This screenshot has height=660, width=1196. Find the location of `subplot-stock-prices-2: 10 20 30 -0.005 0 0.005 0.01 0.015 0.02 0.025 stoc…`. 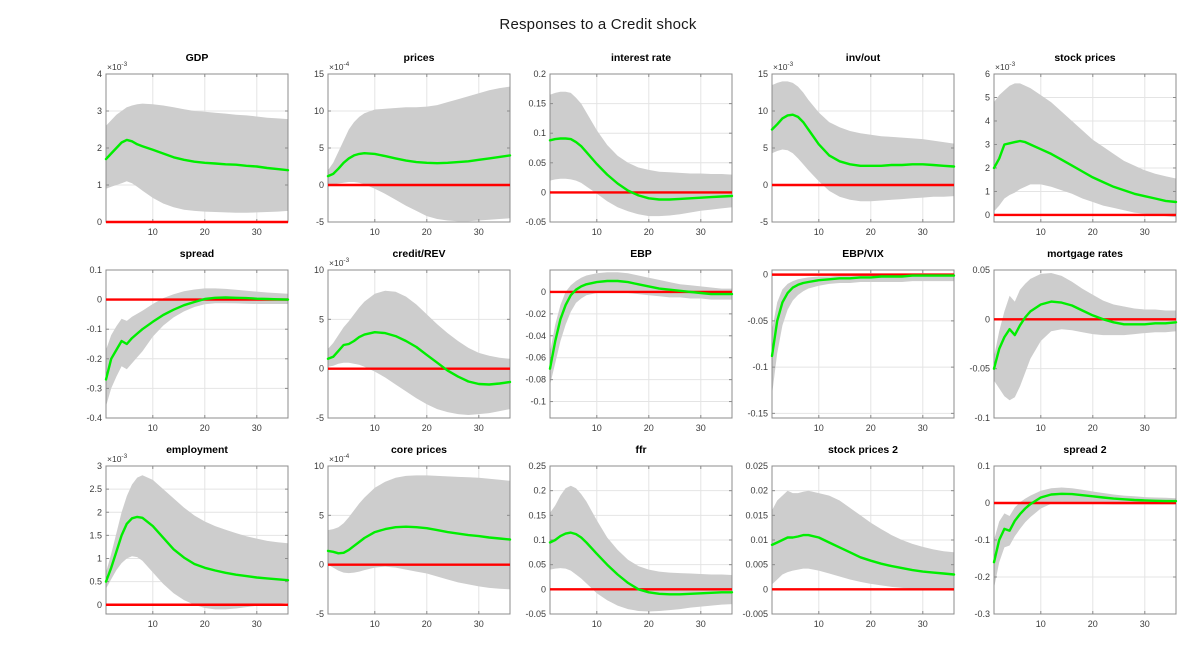

subplot-stock-prices-2: 10 20 30 -0.005 0 0.005 0.01 0.015 0.02 0.025 stoc… is located at coordinates (849, 538).